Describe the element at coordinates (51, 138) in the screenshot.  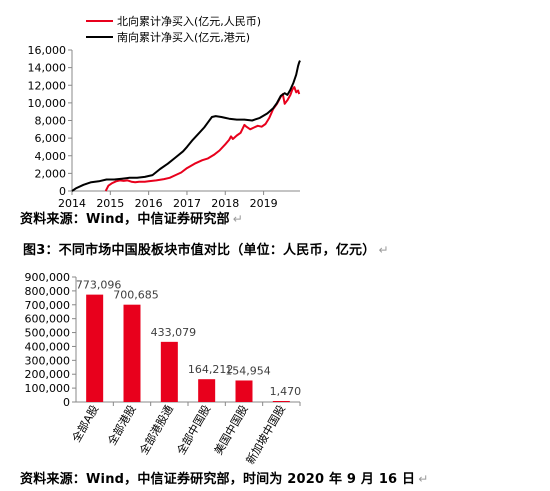
I see `y-tick-label: 6,000` at that location.